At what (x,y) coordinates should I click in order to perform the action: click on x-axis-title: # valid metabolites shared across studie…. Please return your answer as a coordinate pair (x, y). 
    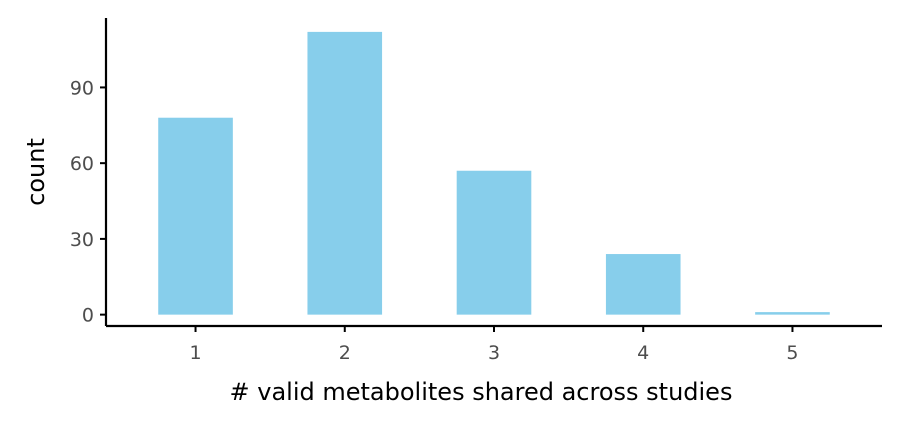
    Looking at the image, I should click on (481, 392).